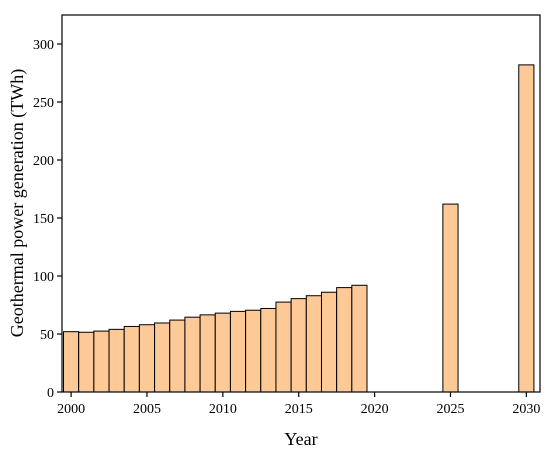 Image resolution: width=550 pixels, height=454 pixels. What do you see at coordinates (450, 409) in the screenshot?
I see `x-tick-label-2025: 2025` at bounding box center [450, 409].